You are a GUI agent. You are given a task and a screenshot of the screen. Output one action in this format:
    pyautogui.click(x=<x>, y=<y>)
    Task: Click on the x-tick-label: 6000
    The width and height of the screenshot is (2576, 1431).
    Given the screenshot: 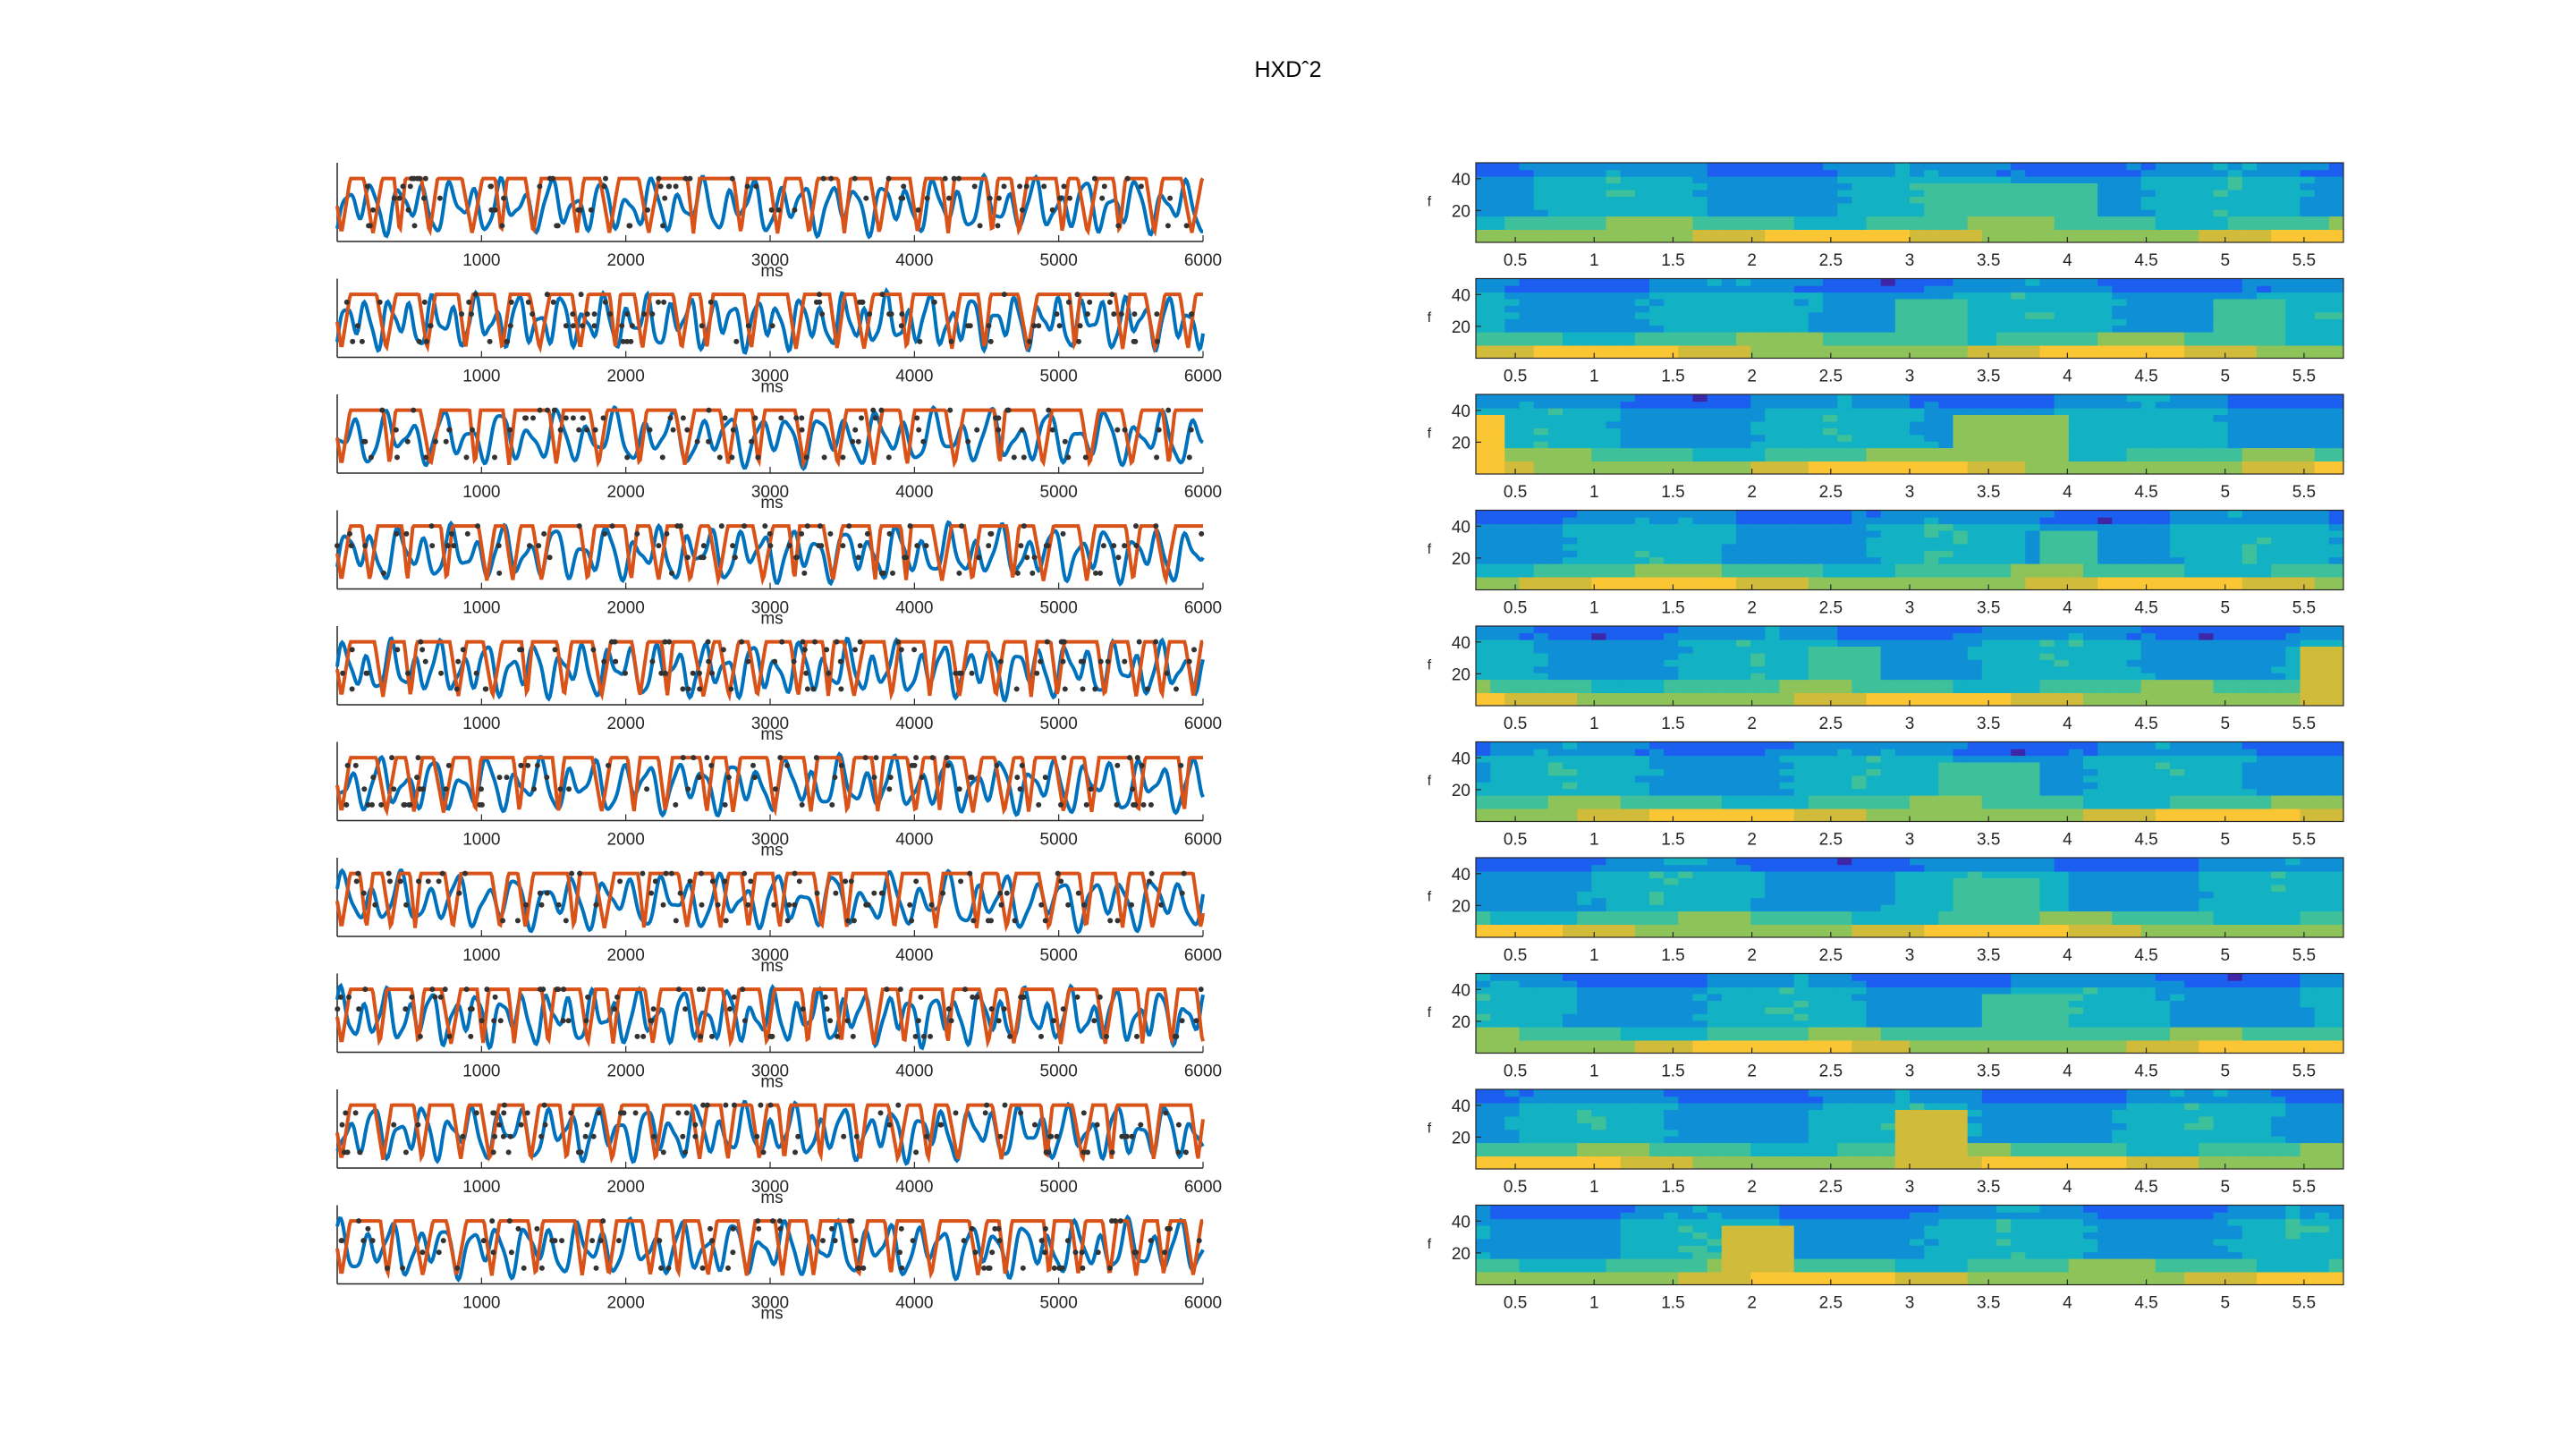 What is the action you would take?
    pyautogui.click(x=1203, y=1188)
    